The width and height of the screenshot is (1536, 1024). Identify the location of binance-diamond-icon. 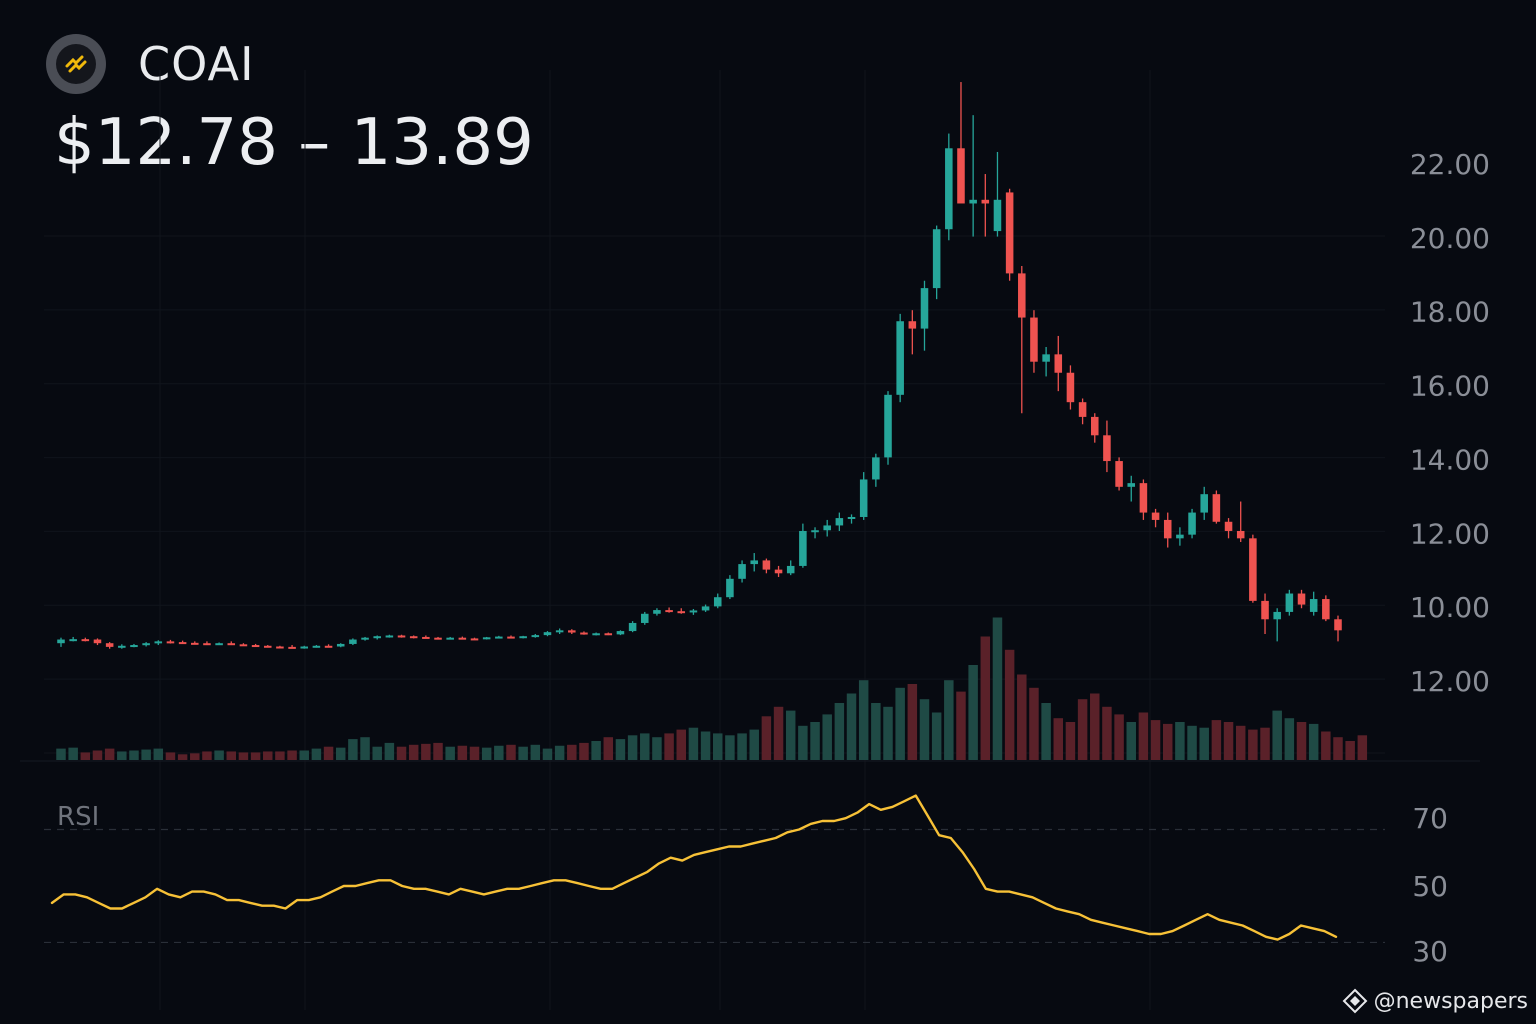
(1355, 1001).